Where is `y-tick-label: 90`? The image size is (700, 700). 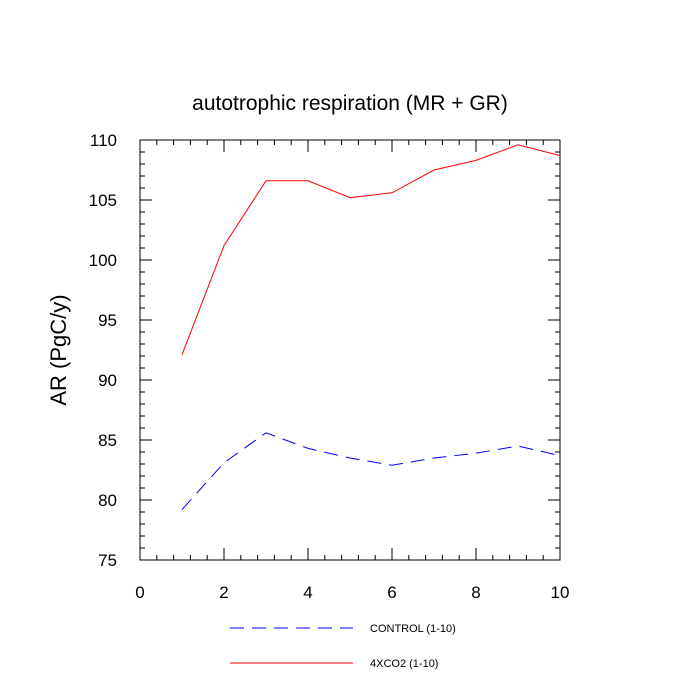
y-tick-label: 90 is located at coordinates (107, 380).